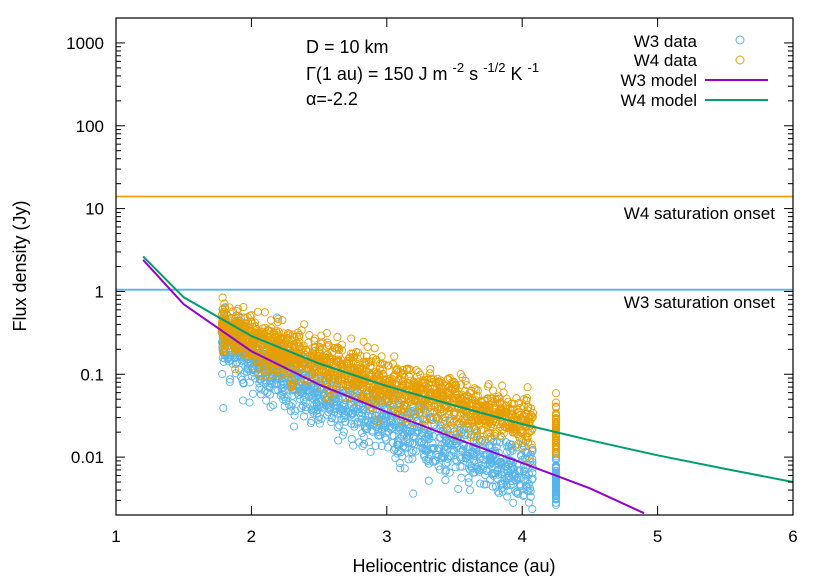 This screenshot has height=581, width=830. I want to click on annotation-gamma-mid2: K, so click(517, 74).